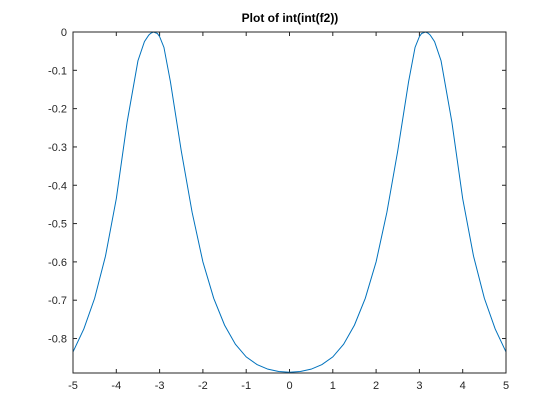 This screenshot has width=560, height=420. What do you see at coordinates (57, 71) in the screenshot?
I see `y-tick-label: -0.1` at bounding box center [57, 71].